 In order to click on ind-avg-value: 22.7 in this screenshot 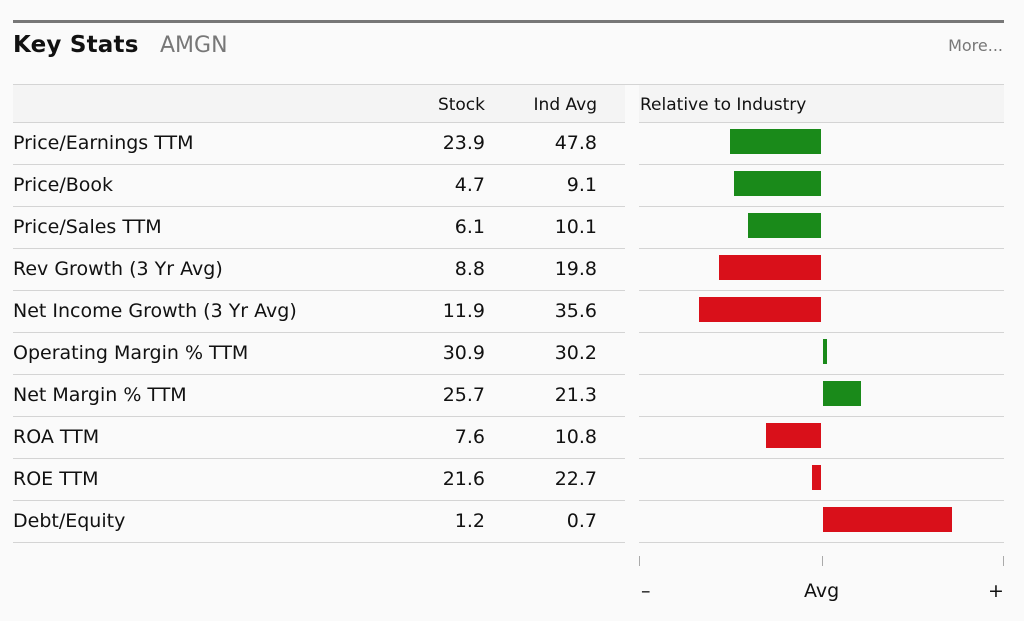, I will do `click(575, 479)`.